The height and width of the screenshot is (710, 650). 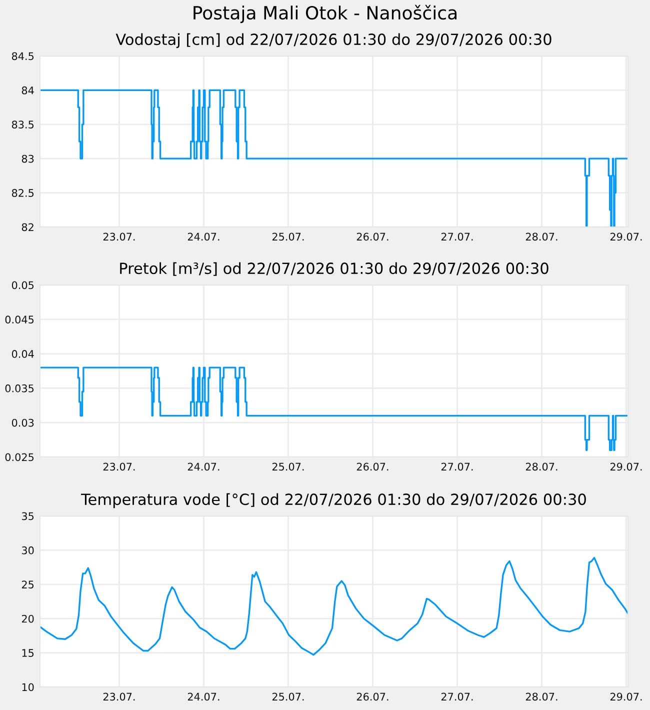 I want to click on line-series, so click(x=334, y=606).